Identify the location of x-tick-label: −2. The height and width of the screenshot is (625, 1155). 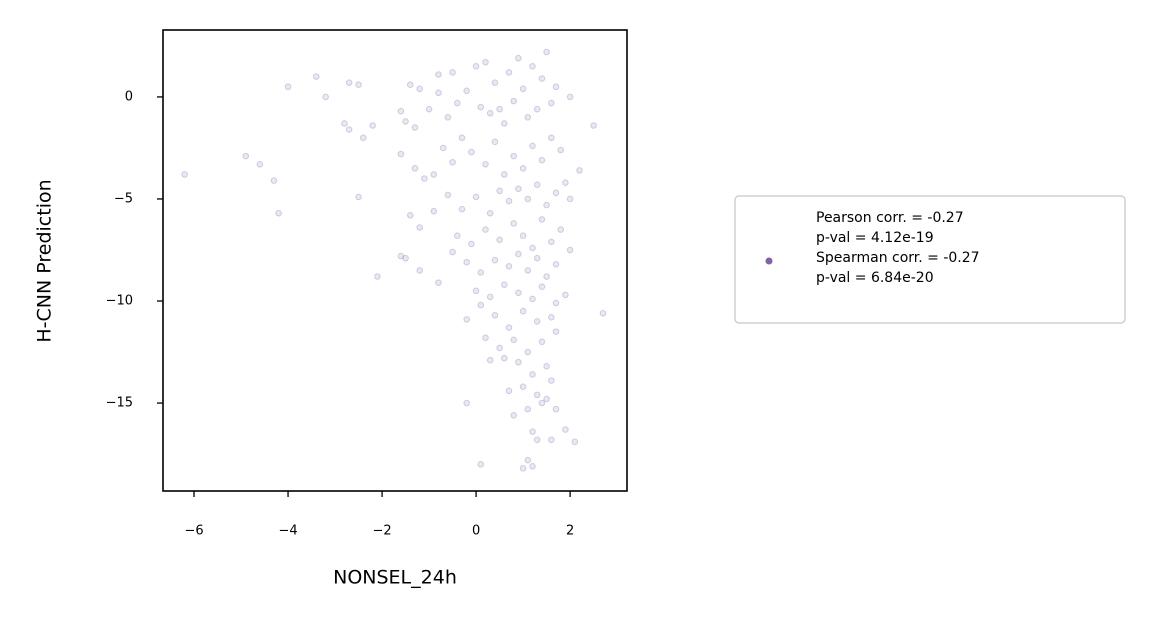
(381, 531).